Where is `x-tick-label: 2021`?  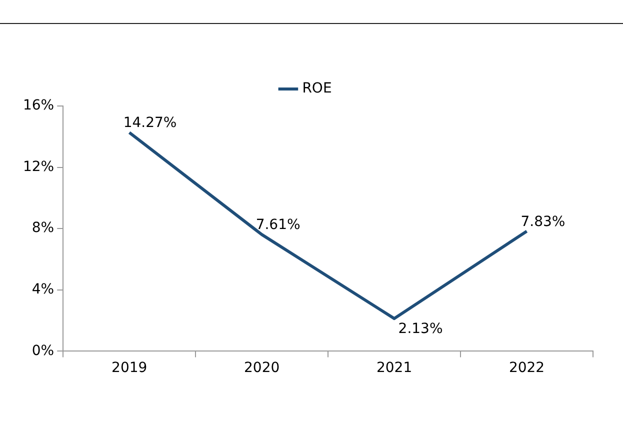
x-tick-label: 2021 is located at coordinates (394, 368).